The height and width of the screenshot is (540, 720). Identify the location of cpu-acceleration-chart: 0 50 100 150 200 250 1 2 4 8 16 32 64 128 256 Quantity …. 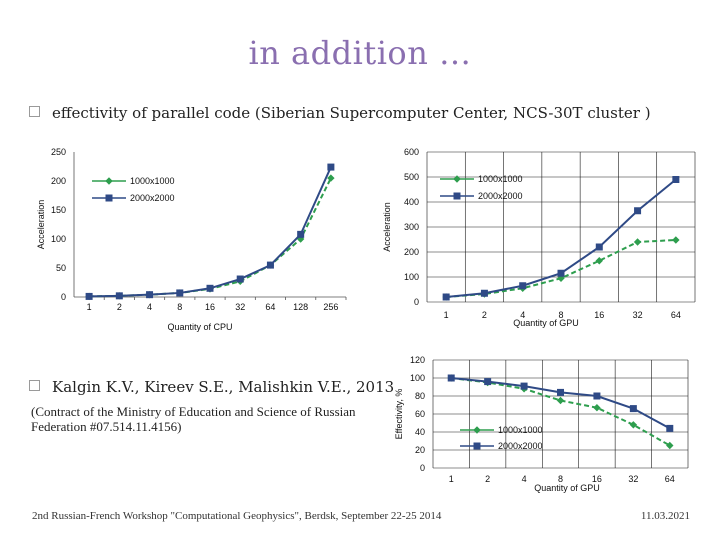
(191, 239).